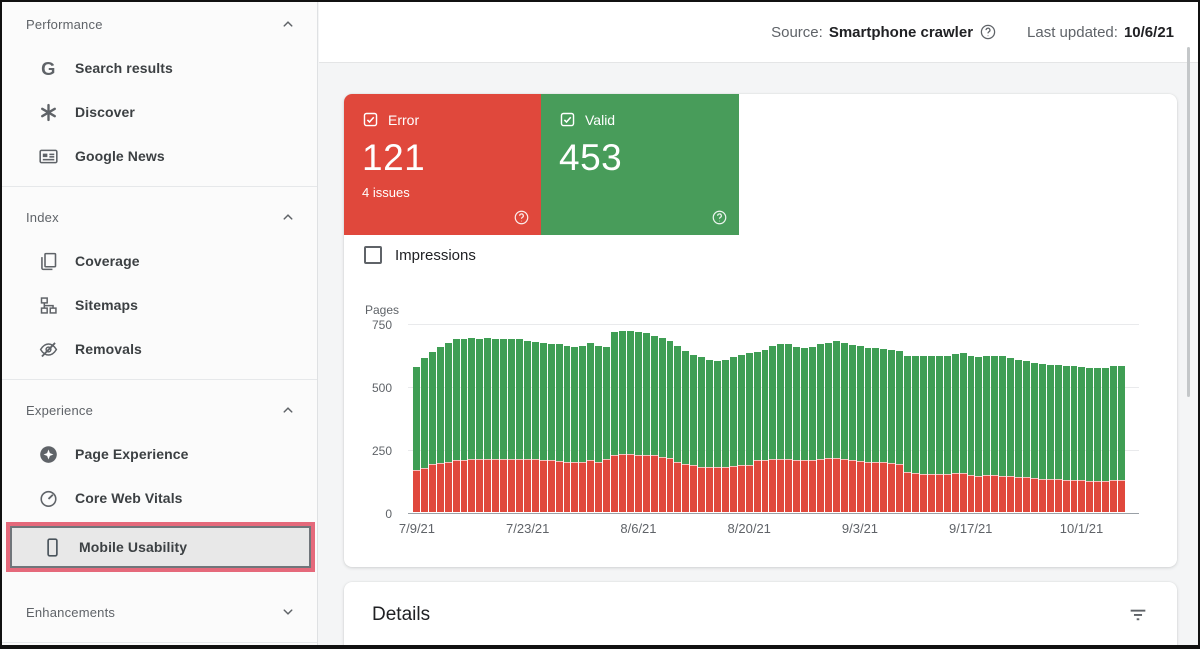  Describe the element at coordinates (401, 614) in the screenshot. I see `details-title: Details` at that location.